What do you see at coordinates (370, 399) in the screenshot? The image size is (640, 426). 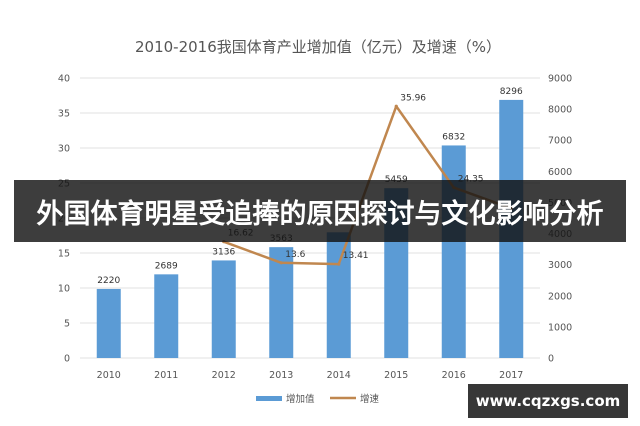 I see `legend-label-line: 增速` at bounding box center [370, 399].